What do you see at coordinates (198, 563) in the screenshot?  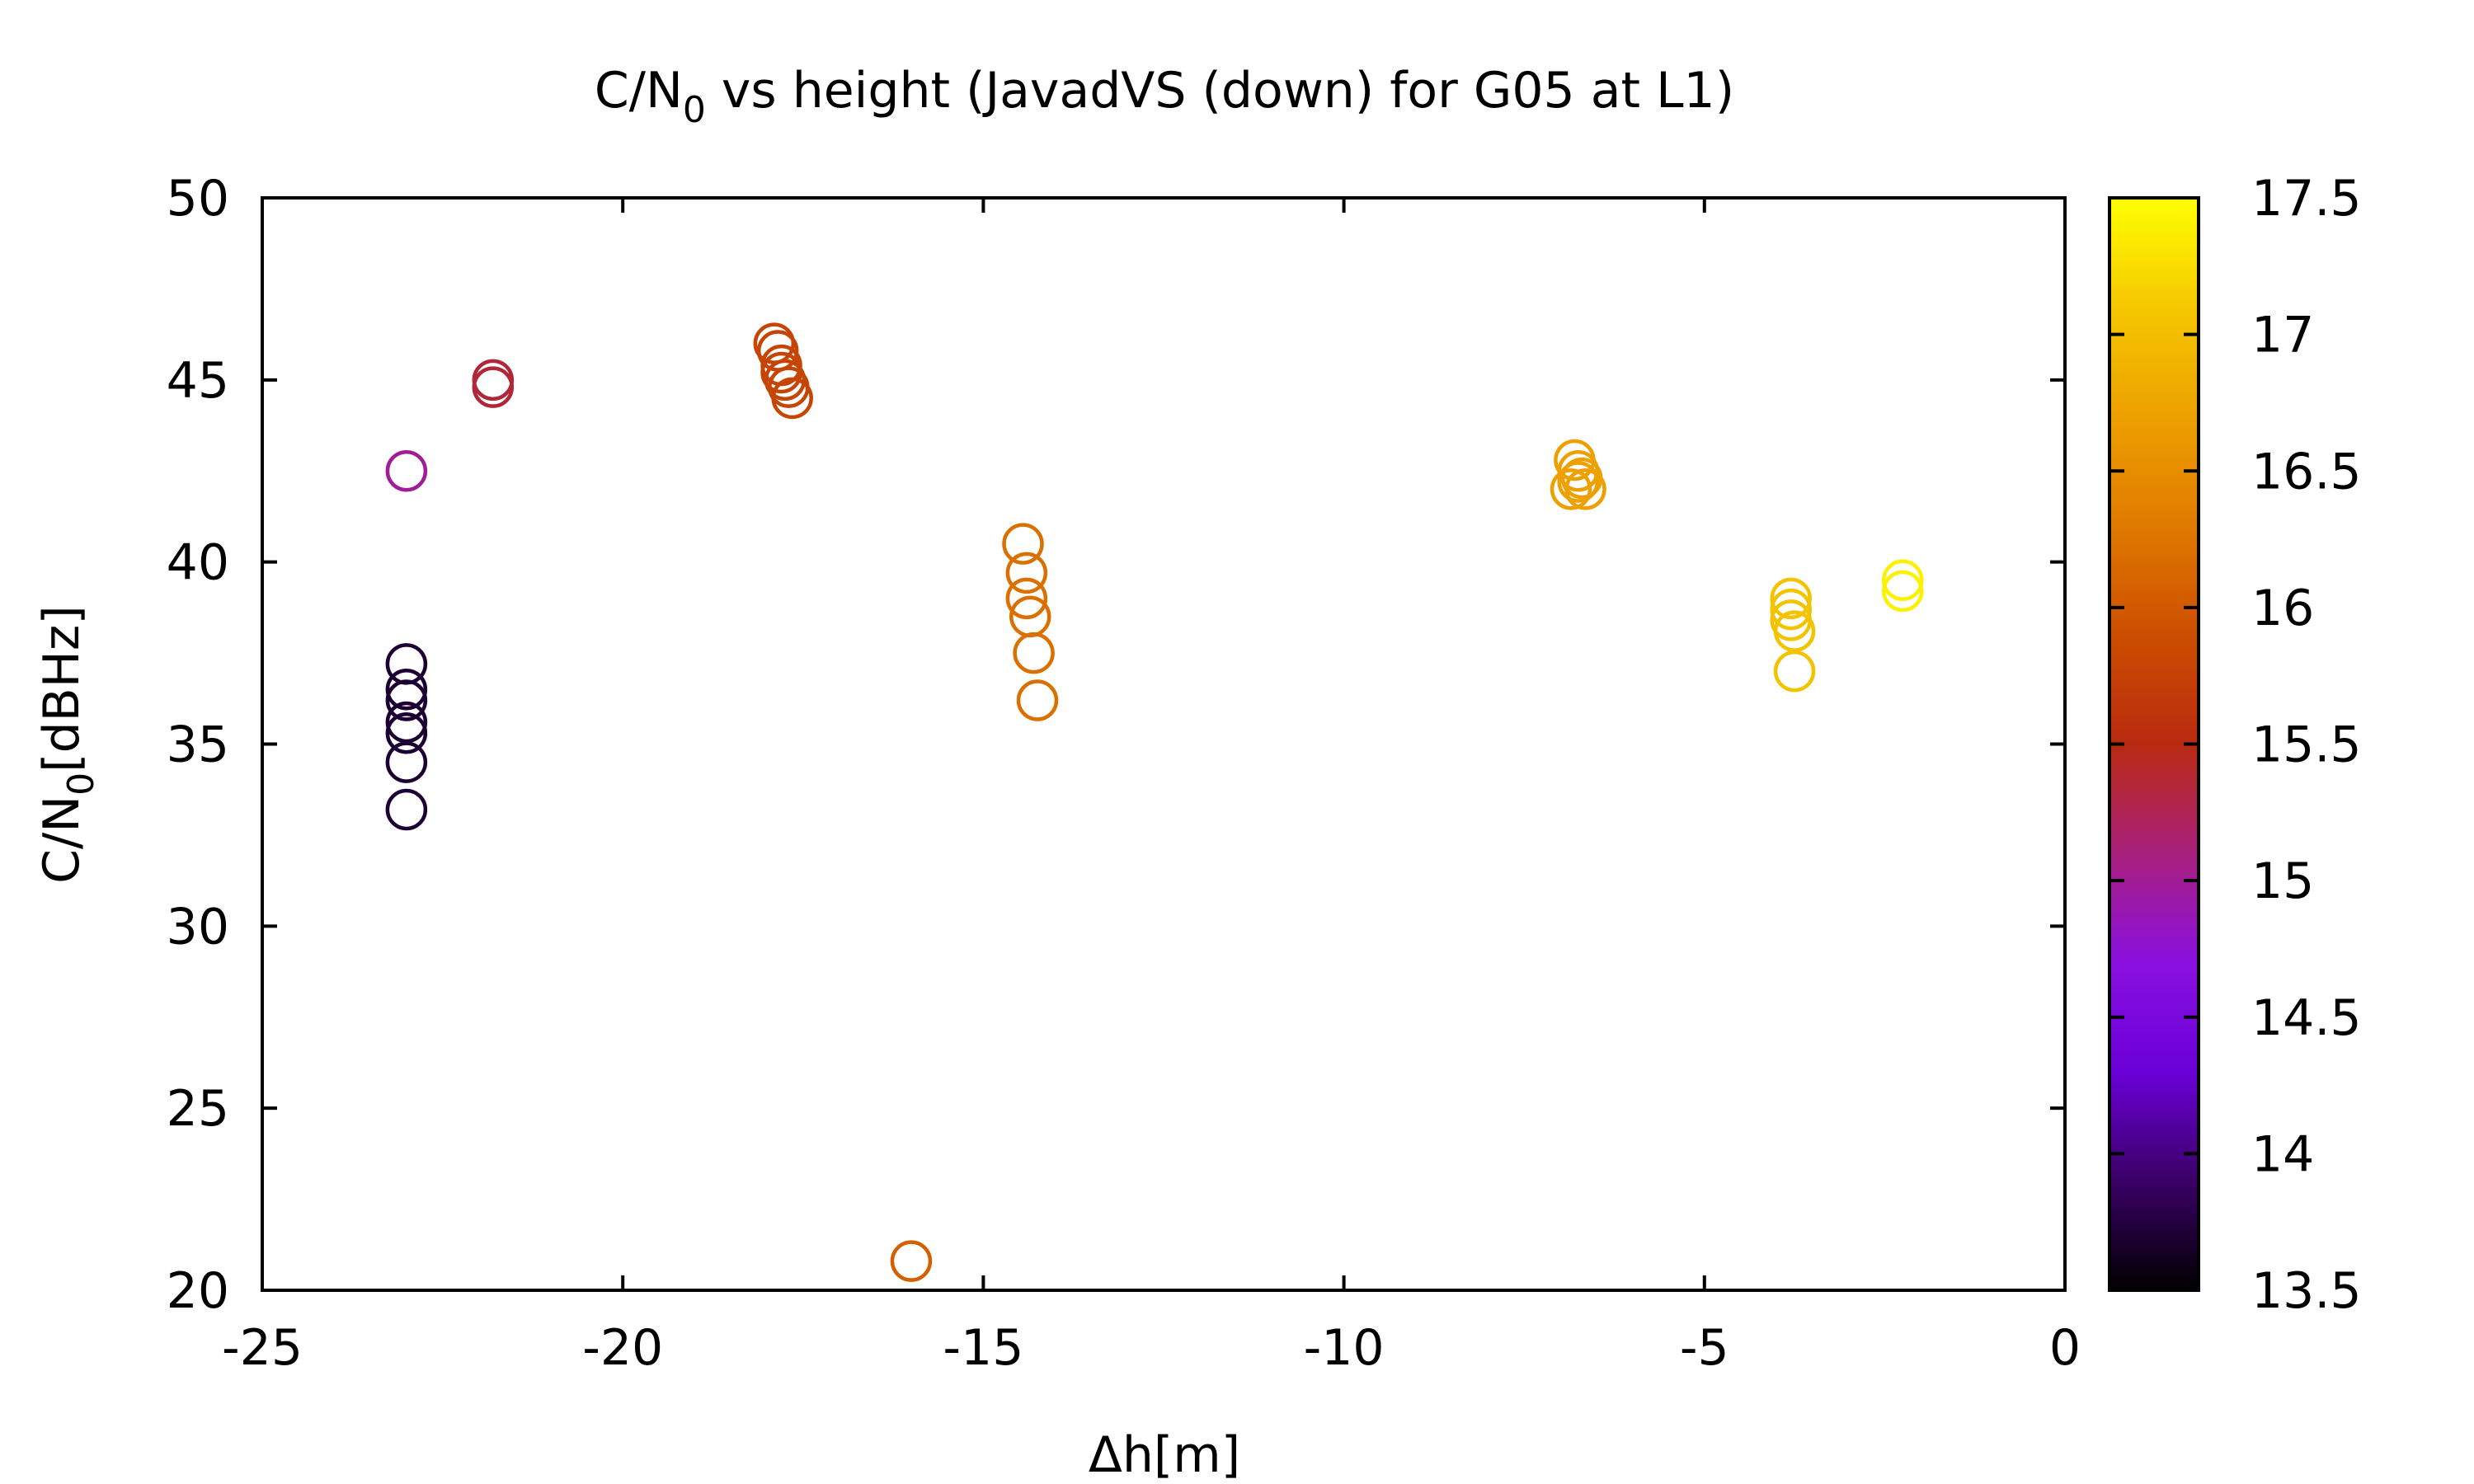 I see `y-tick-label: 40` at bounding box center [198, 563].